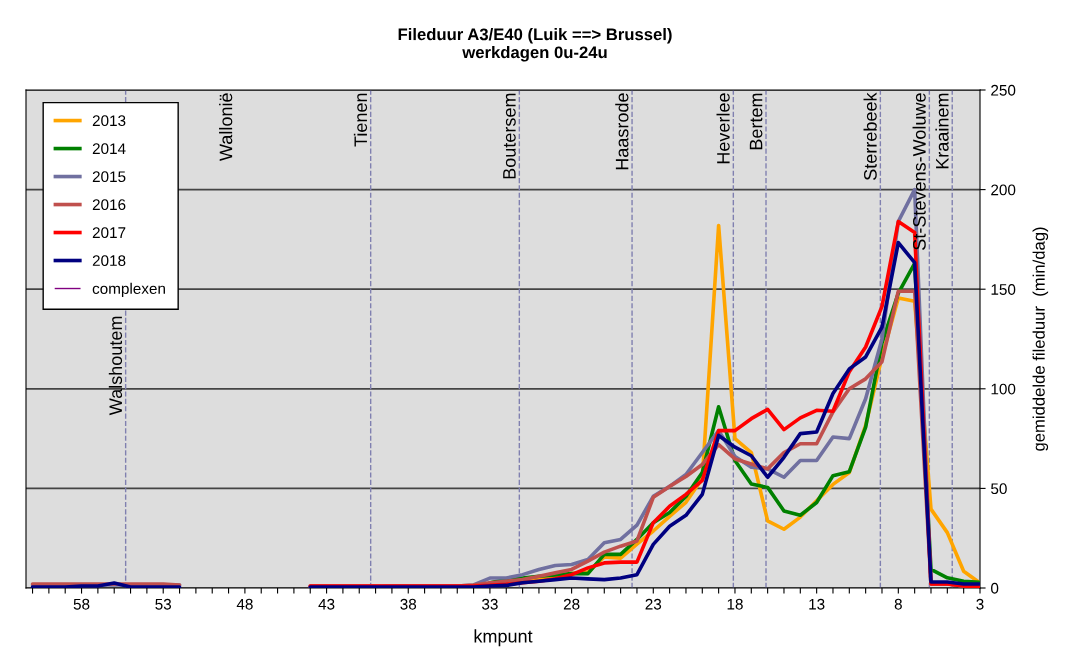 Image resolution: width=1070 pixels, height=659 pixels. What do you see at coordinates (898, 604) in the screenshot?
I see `x-tick-label: 8` at bounding box center [898, 604].